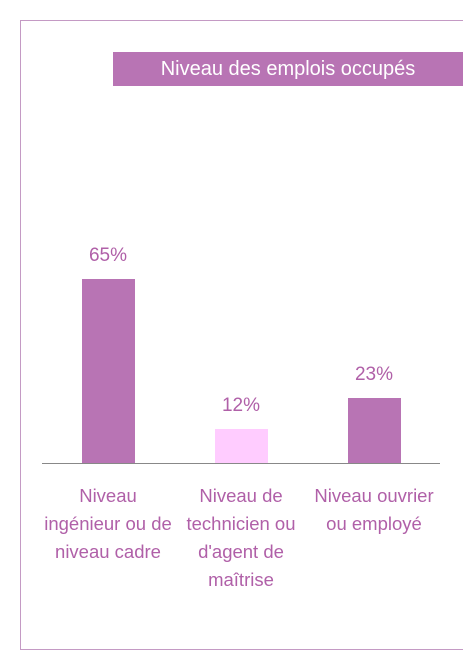 This screenshot has height=670, width=463. What do you see at coordinates (108, 523) in the screenshot?
I see `x-tick-label: Niveau ingénieur ou de niveau cadre` at bounding box center [108, 523].